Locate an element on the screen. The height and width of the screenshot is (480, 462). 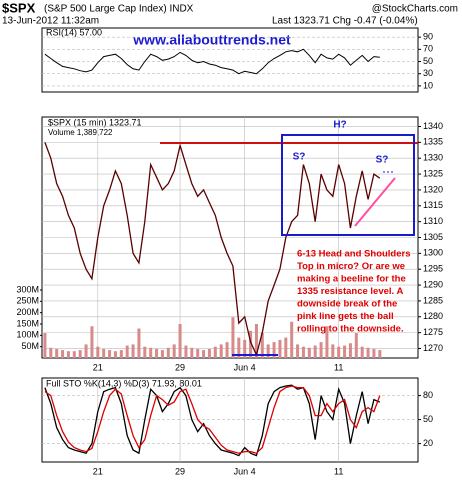
y-tick-label: 80 is located at coordinates (428, 395).